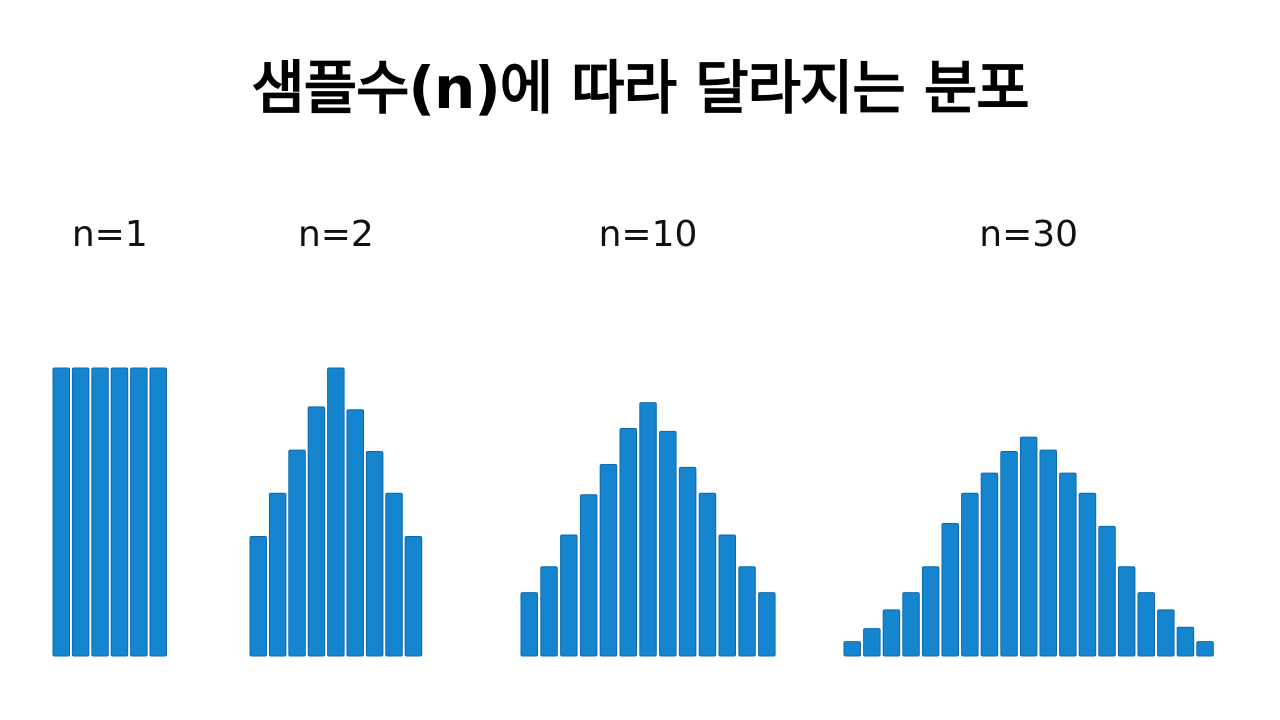  I want to click on chart-panel-3: n=10, so click(648, 435).